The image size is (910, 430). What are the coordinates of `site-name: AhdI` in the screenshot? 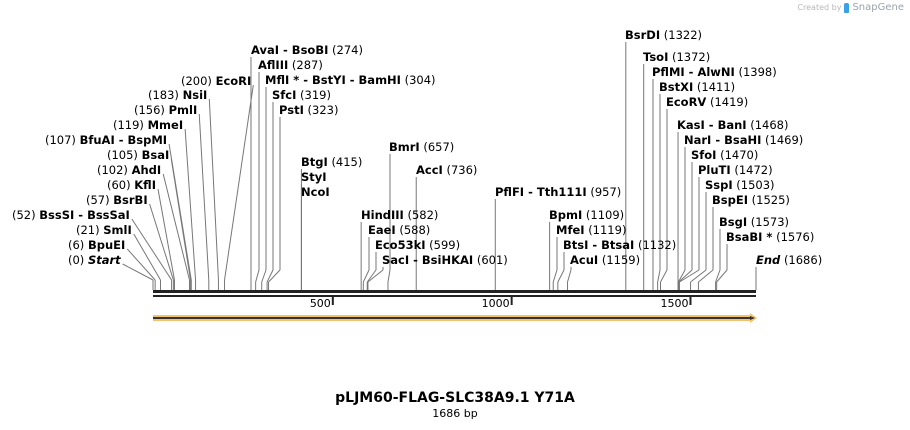 It's located at (146, 170).